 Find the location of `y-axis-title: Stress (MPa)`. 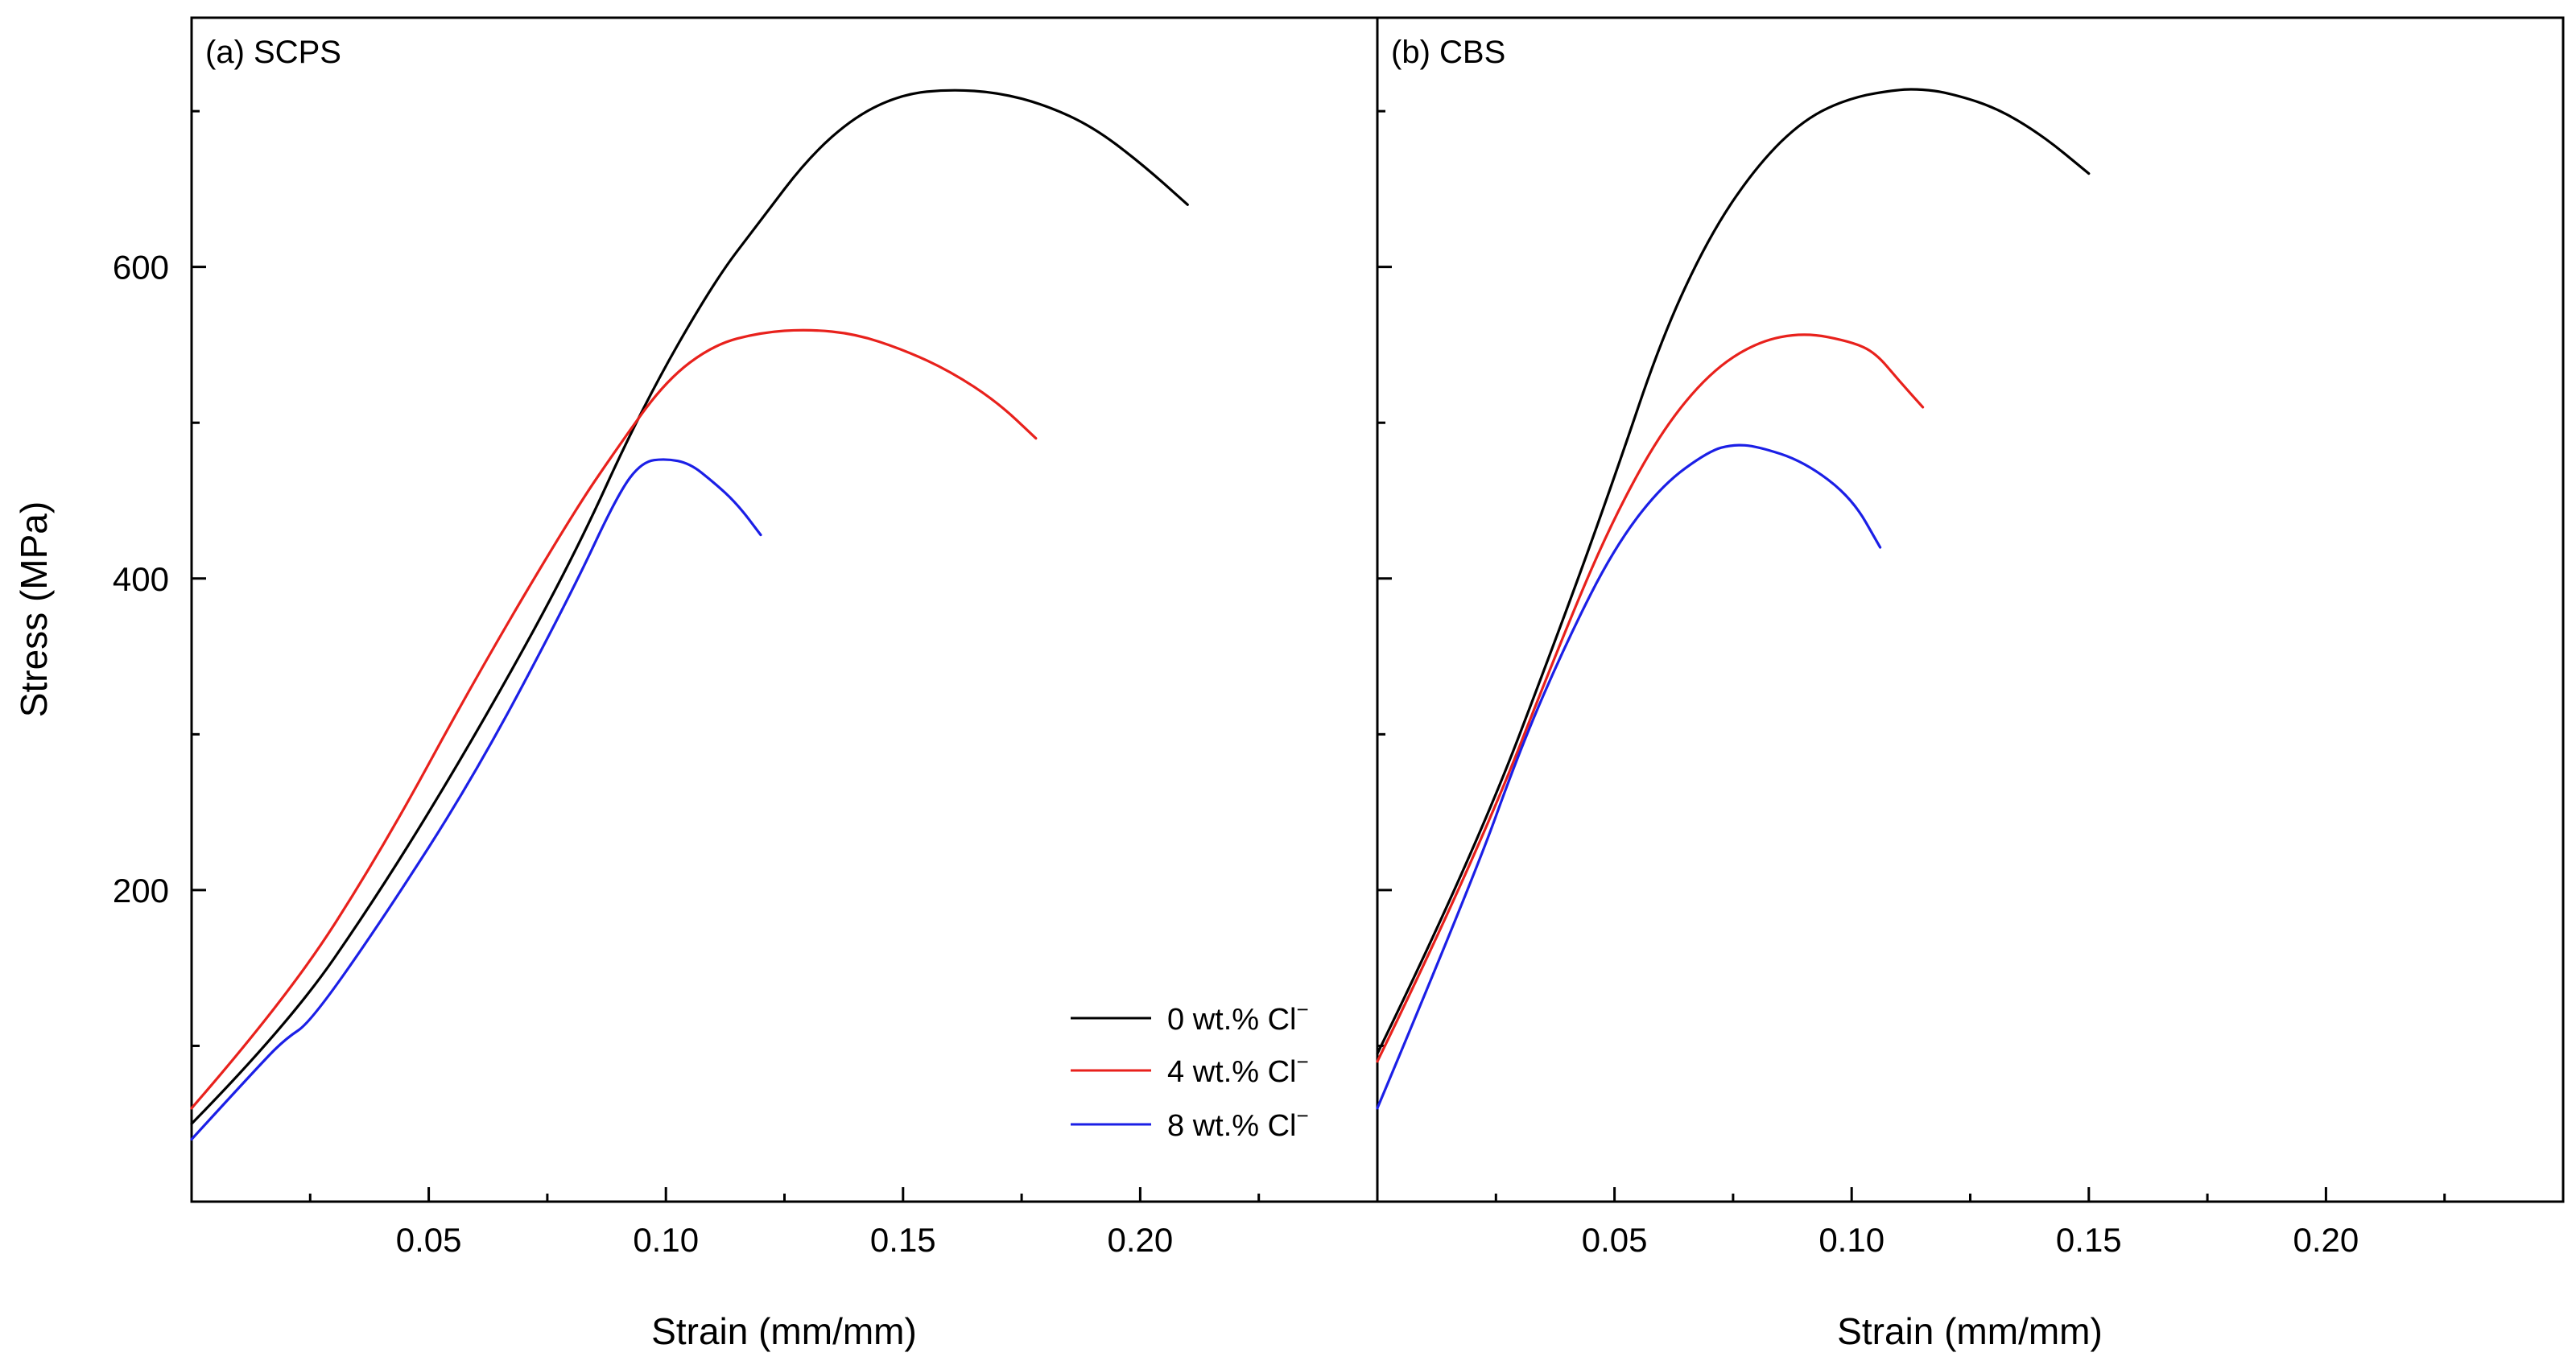

y-axis-title: Stress (MPa) is located at coordinates (34, 609).